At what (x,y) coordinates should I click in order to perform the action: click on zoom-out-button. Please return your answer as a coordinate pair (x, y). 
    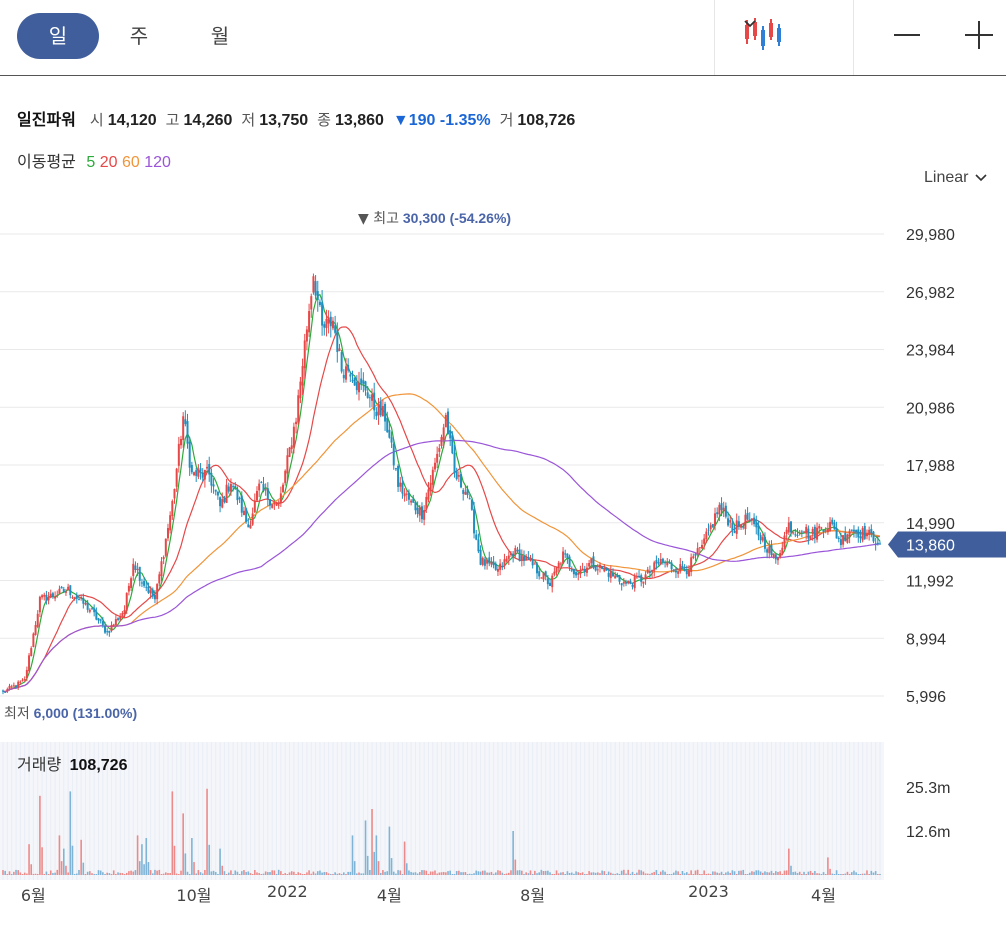
    Looking at the image, I should click on (908, 35).